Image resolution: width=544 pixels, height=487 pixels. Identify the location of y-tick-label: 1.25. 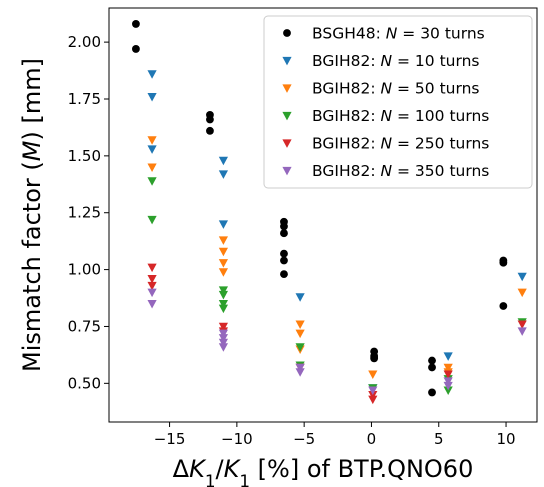
(84, 213).